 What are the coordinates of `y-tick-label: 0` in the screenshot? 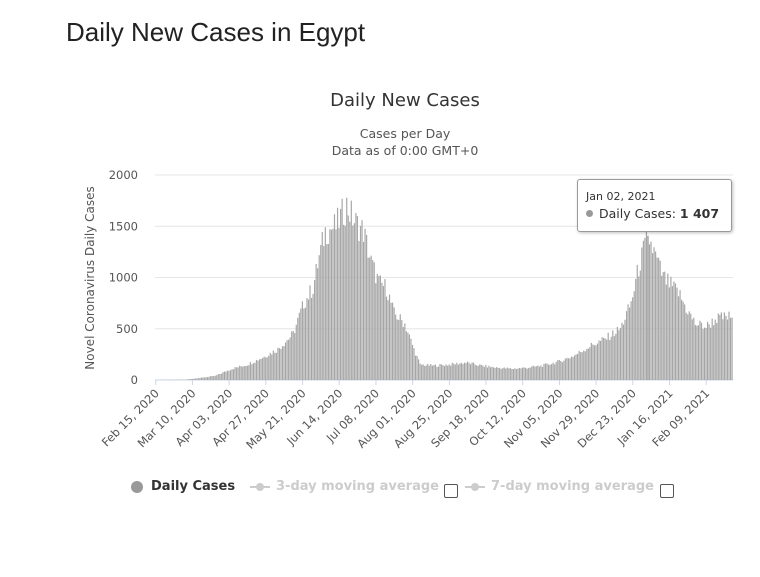 It's located at (134, 380).